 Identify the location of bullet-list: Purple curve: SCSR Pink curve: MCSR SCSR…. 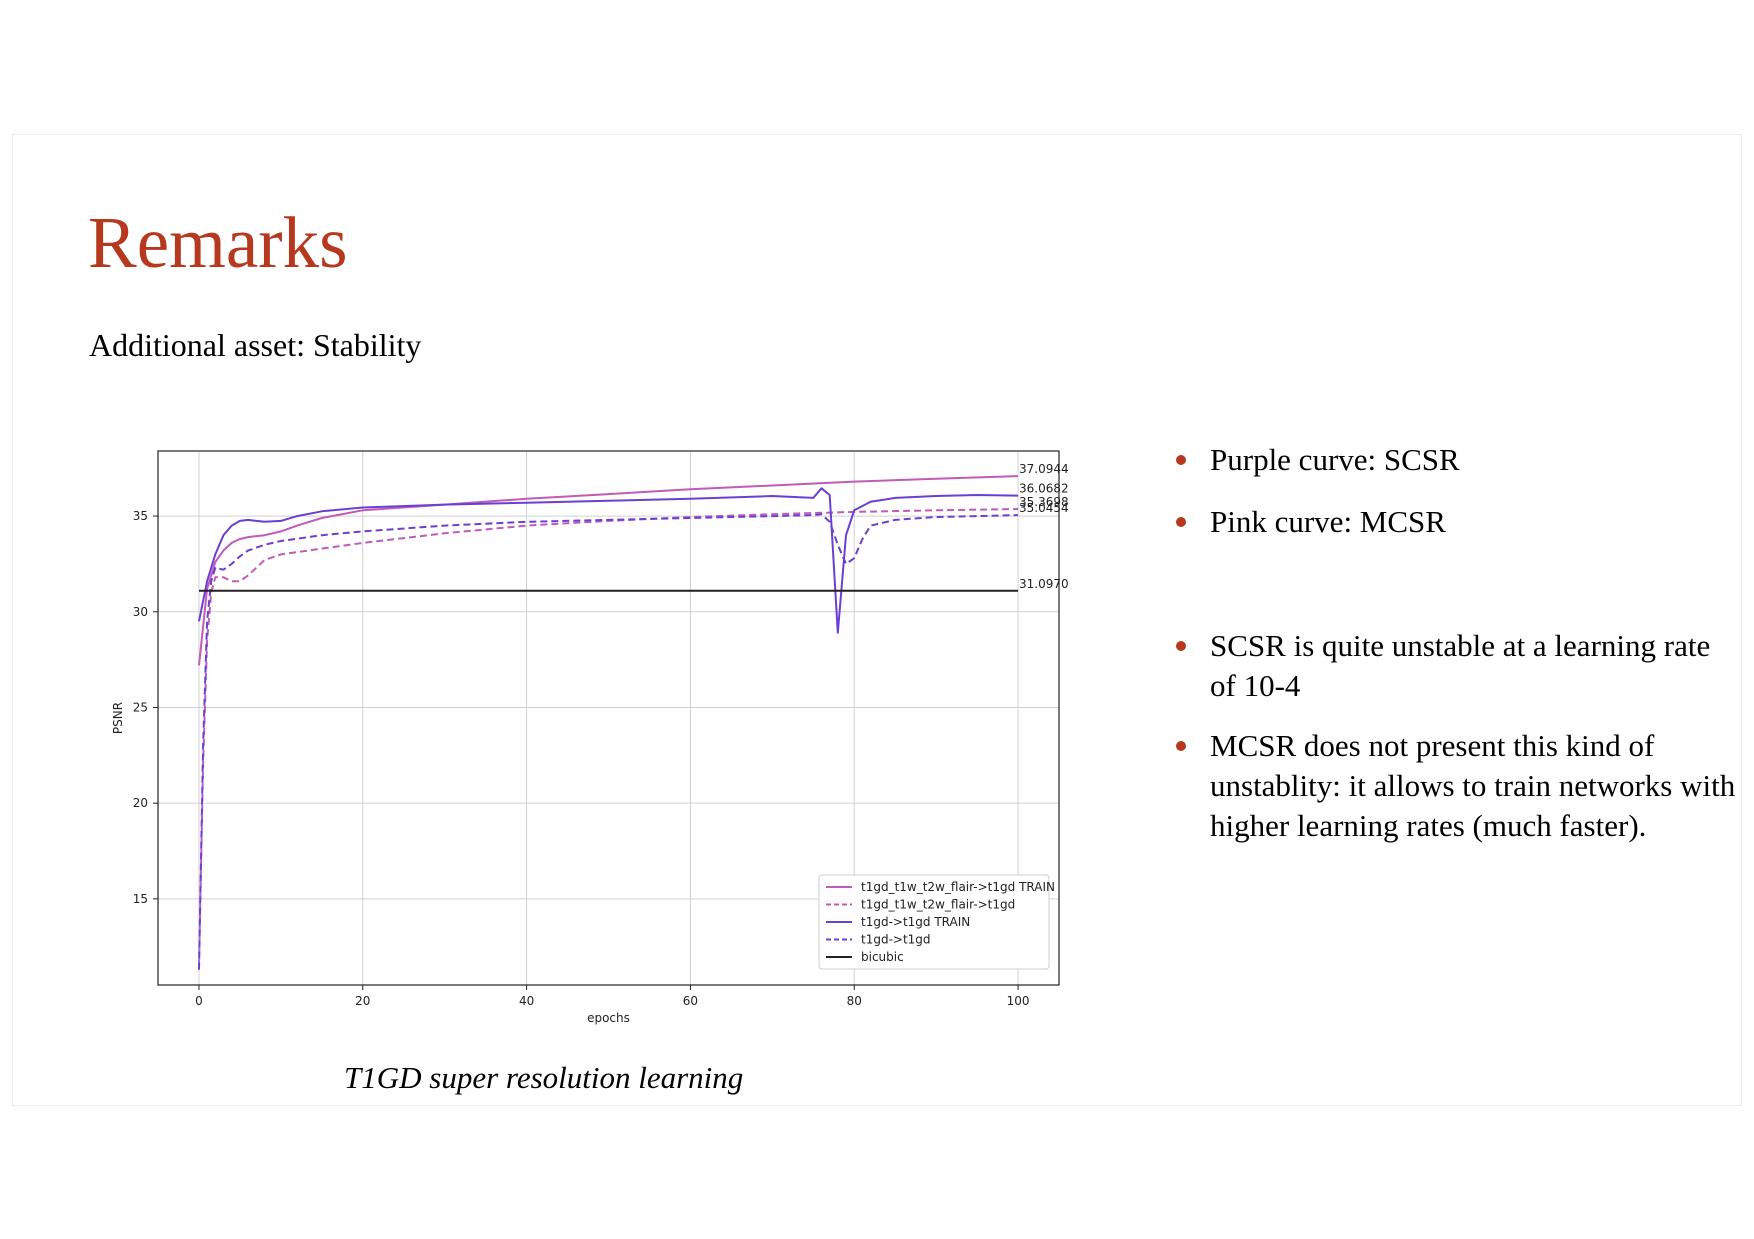
(1456, 643).